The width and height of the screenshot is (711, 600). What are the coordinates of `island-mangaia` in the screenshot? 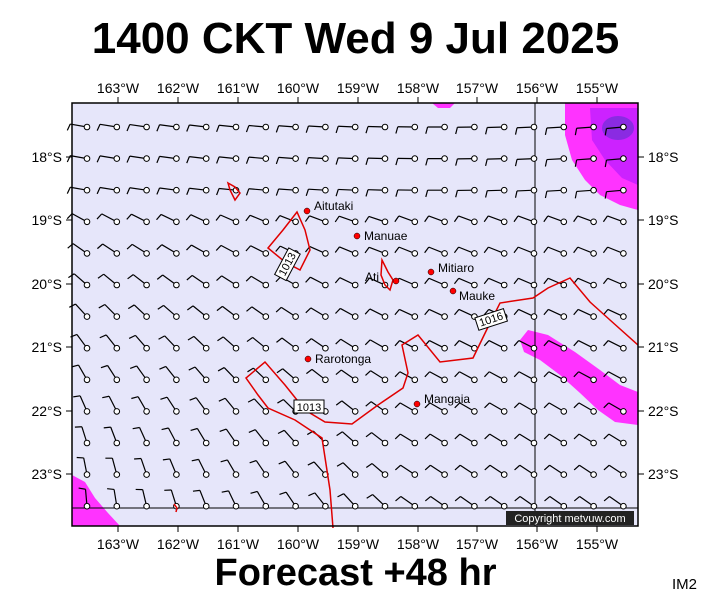 It's located at (417, 404).